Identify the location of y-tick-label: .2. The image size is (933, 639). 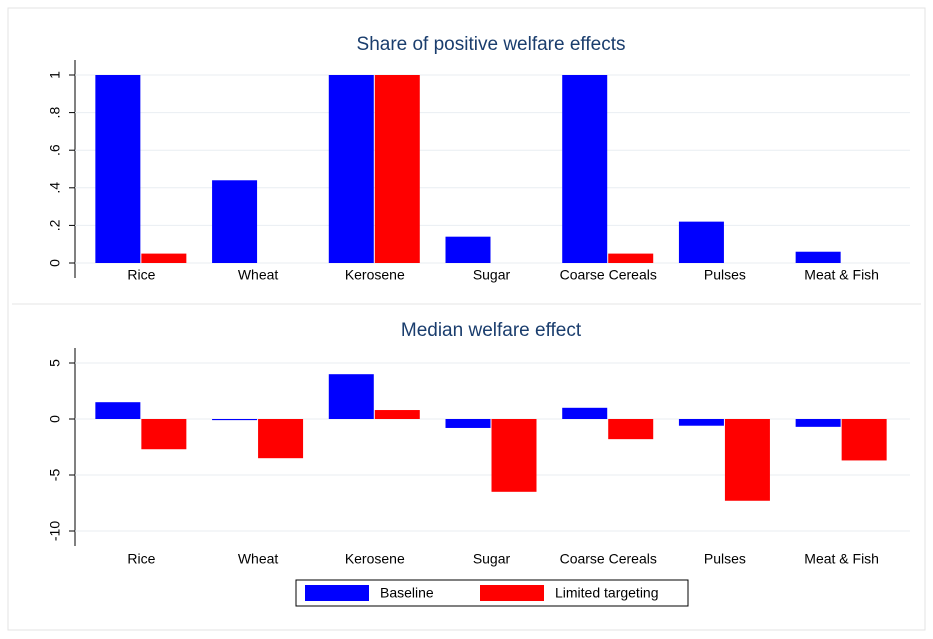
(55, 225).